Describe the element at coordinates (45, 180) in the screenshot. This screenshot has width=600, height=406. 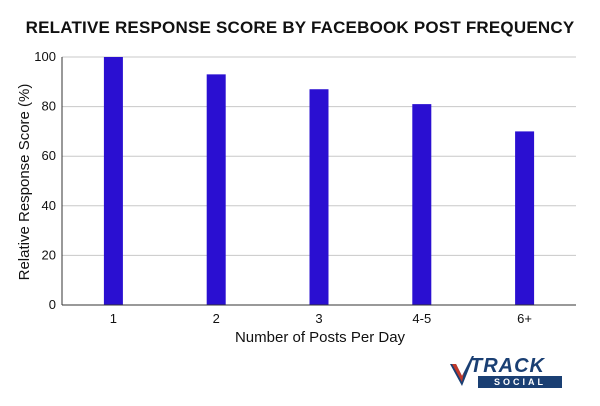
I see `y-tick-labels: 0 20 40 60 80 100` at that location.